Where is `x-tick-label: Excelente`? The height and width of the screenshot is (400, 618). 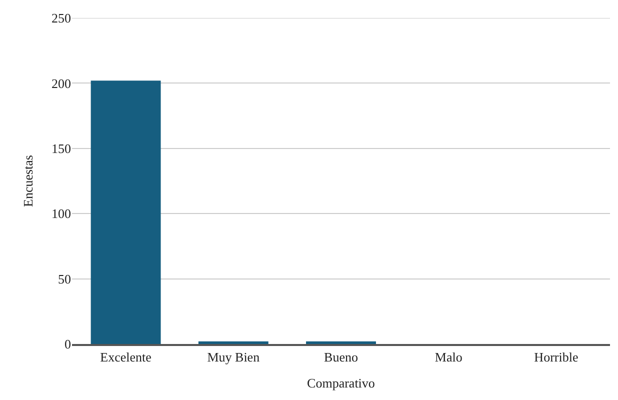
x-tick-label: Excelente is located at coordinates (126, 356).